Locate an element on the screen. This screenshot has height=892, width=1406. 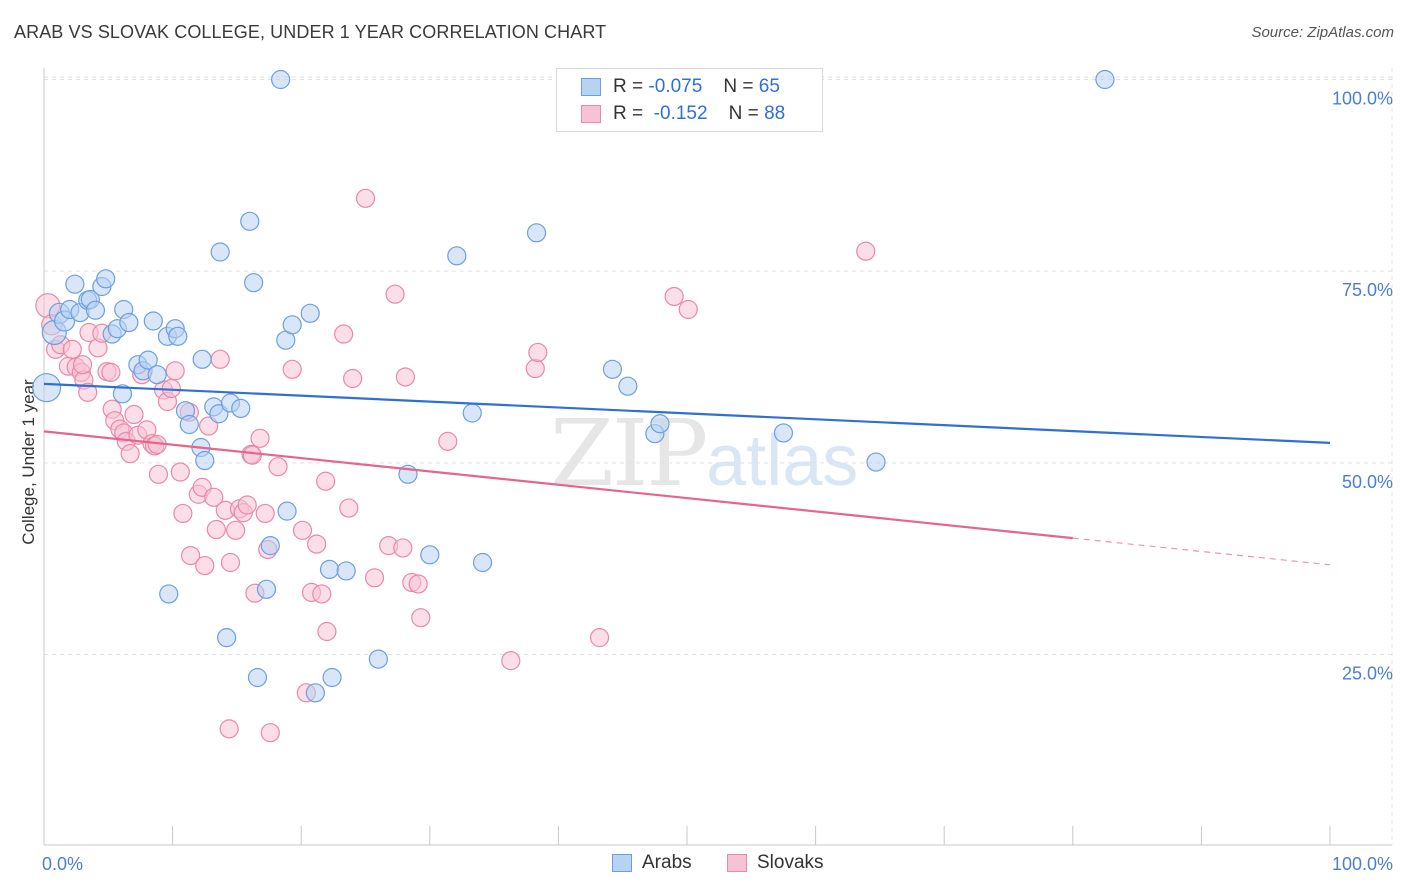
legend-swatch-slovaks is located at coordinates (737, 863).